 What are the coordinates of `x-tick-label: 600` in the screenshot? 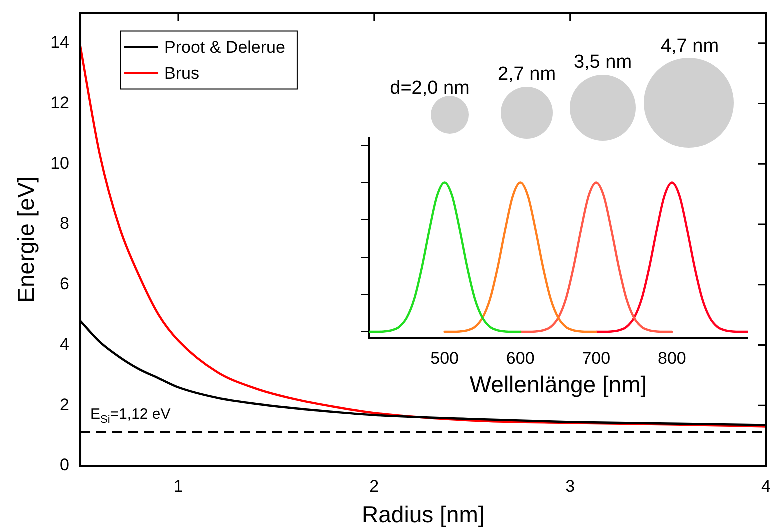 It's located at (520, 358).